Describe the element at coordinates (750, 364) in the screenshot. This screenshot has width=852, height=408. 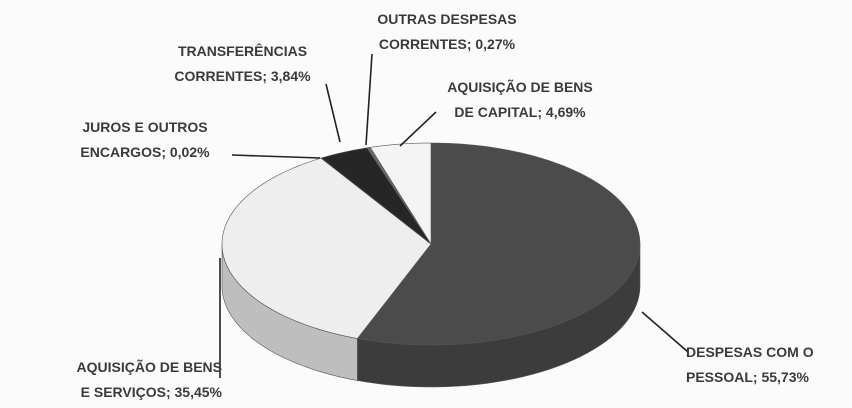
I see `category-label: DESPESAS COM O PESSOAL` at that location.